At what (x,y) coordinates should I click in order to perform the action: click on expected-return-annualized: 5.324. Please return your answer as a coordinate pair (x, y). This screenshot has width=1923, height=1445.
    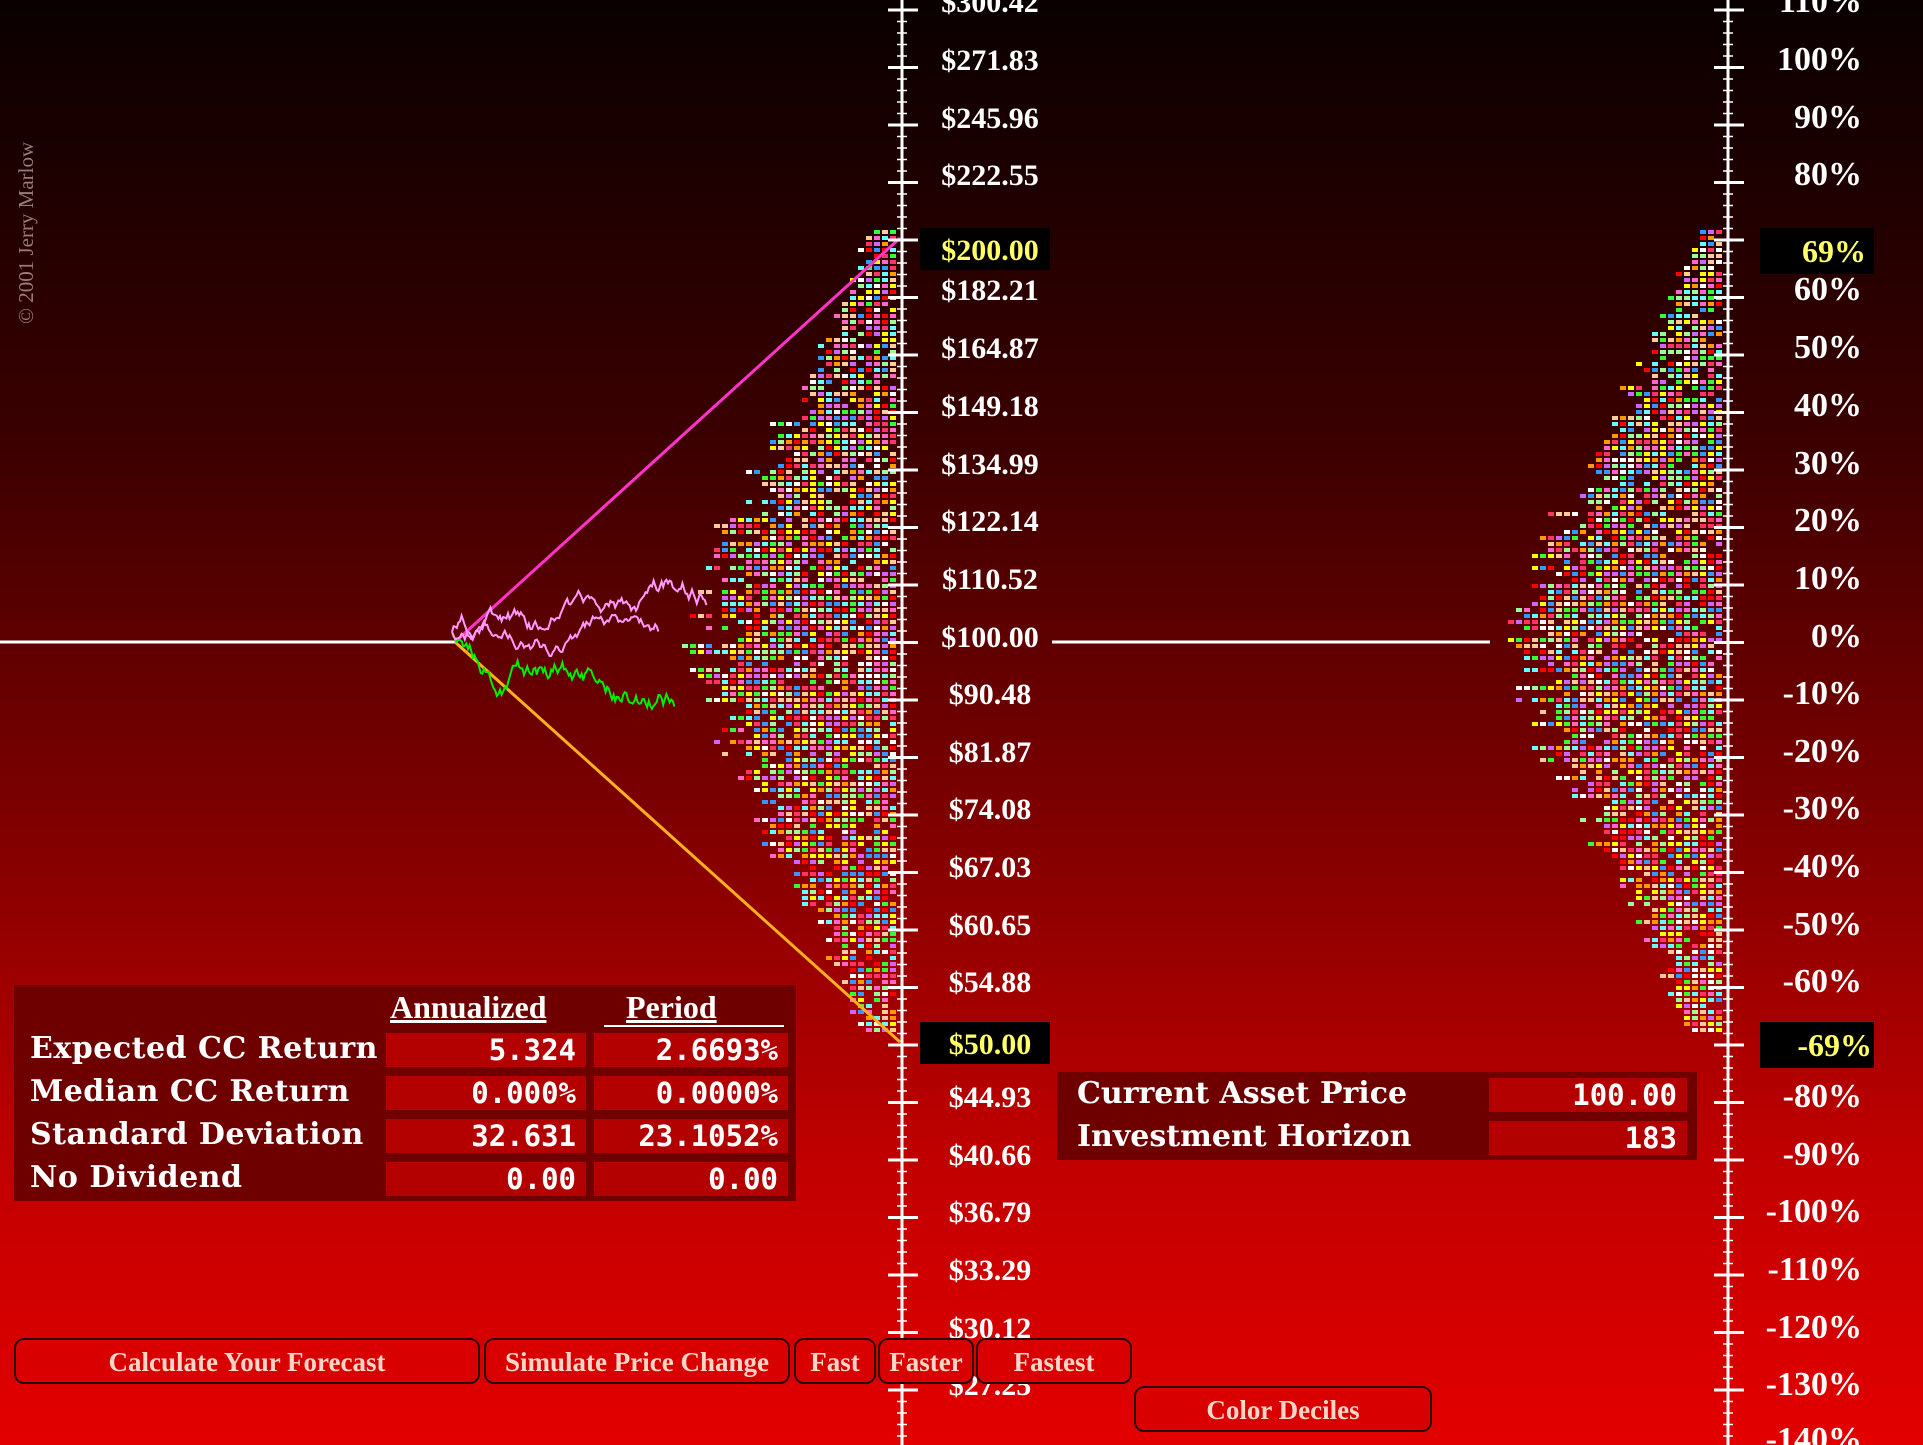
    Looking at the image, I should click on (486, 1050).